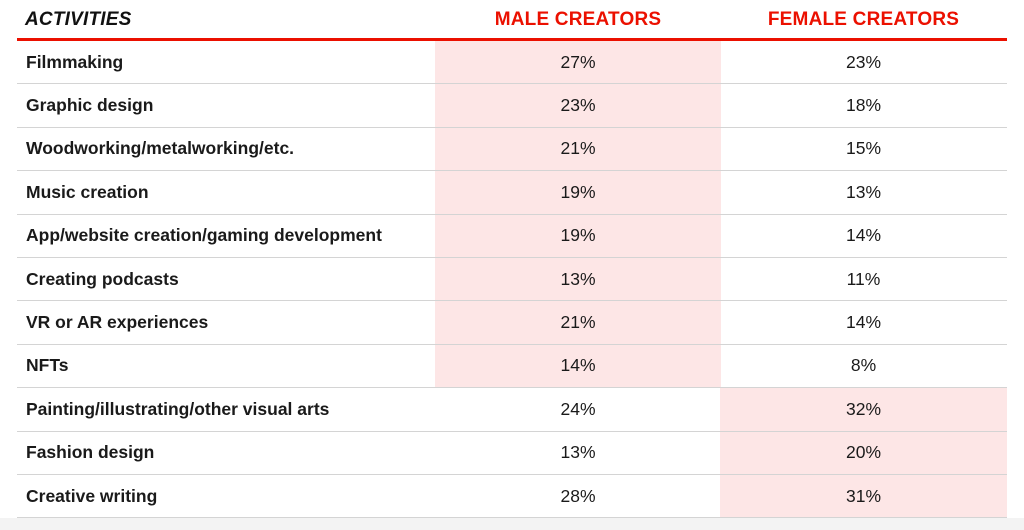 This screenshot has height=530, width=1024. Describe the element at coordinates (512, 453) in the screenshot. I see `table-row: Fashion design 13% 20%` at that location.